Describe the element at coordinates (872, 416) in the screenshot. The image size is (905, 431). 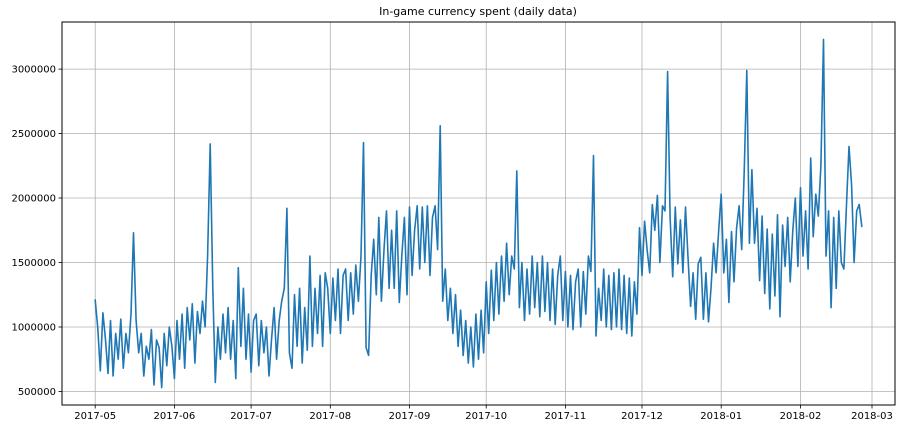
I see `x-tick-label: 2018-03` at that location.